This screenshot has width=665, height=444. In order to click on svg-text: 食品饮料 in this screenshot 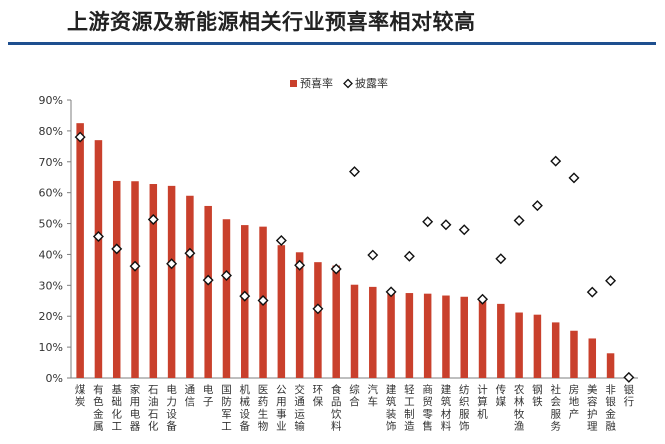, I will do `click(336, 408)`.